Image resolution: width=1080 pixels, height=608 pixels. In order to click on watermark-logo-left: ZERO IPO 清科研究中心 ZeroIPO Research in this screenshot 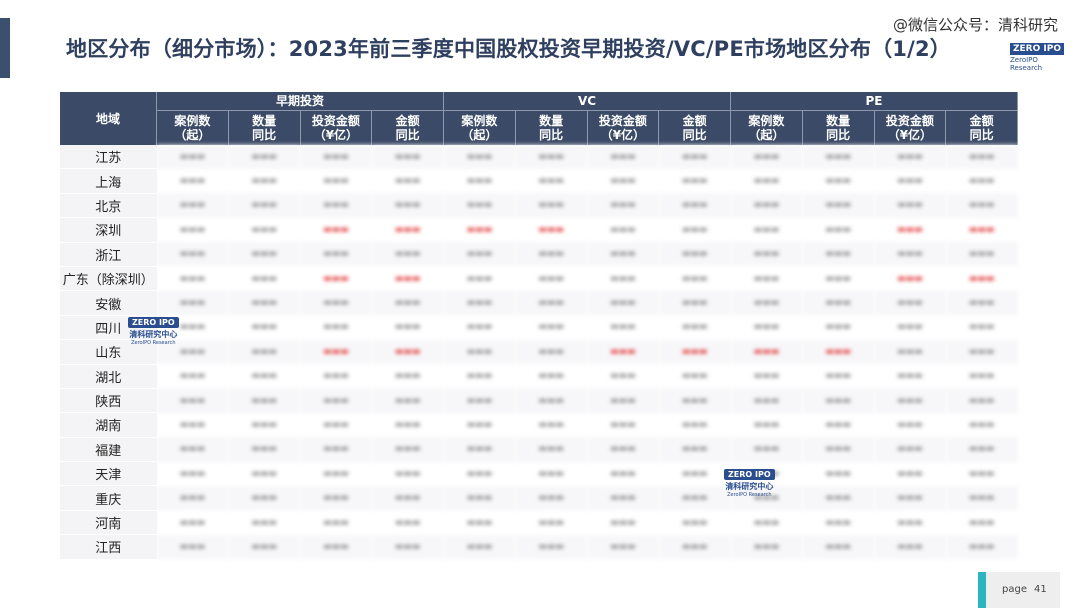, I will do `click(153, 328)`.